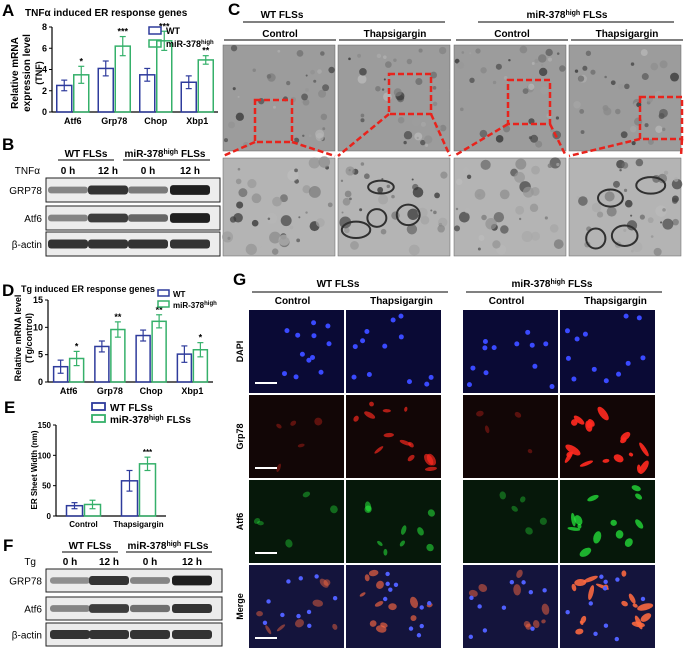  I want to click on panel-a-title: TNFα induced ER response genes, so click(106, 13).